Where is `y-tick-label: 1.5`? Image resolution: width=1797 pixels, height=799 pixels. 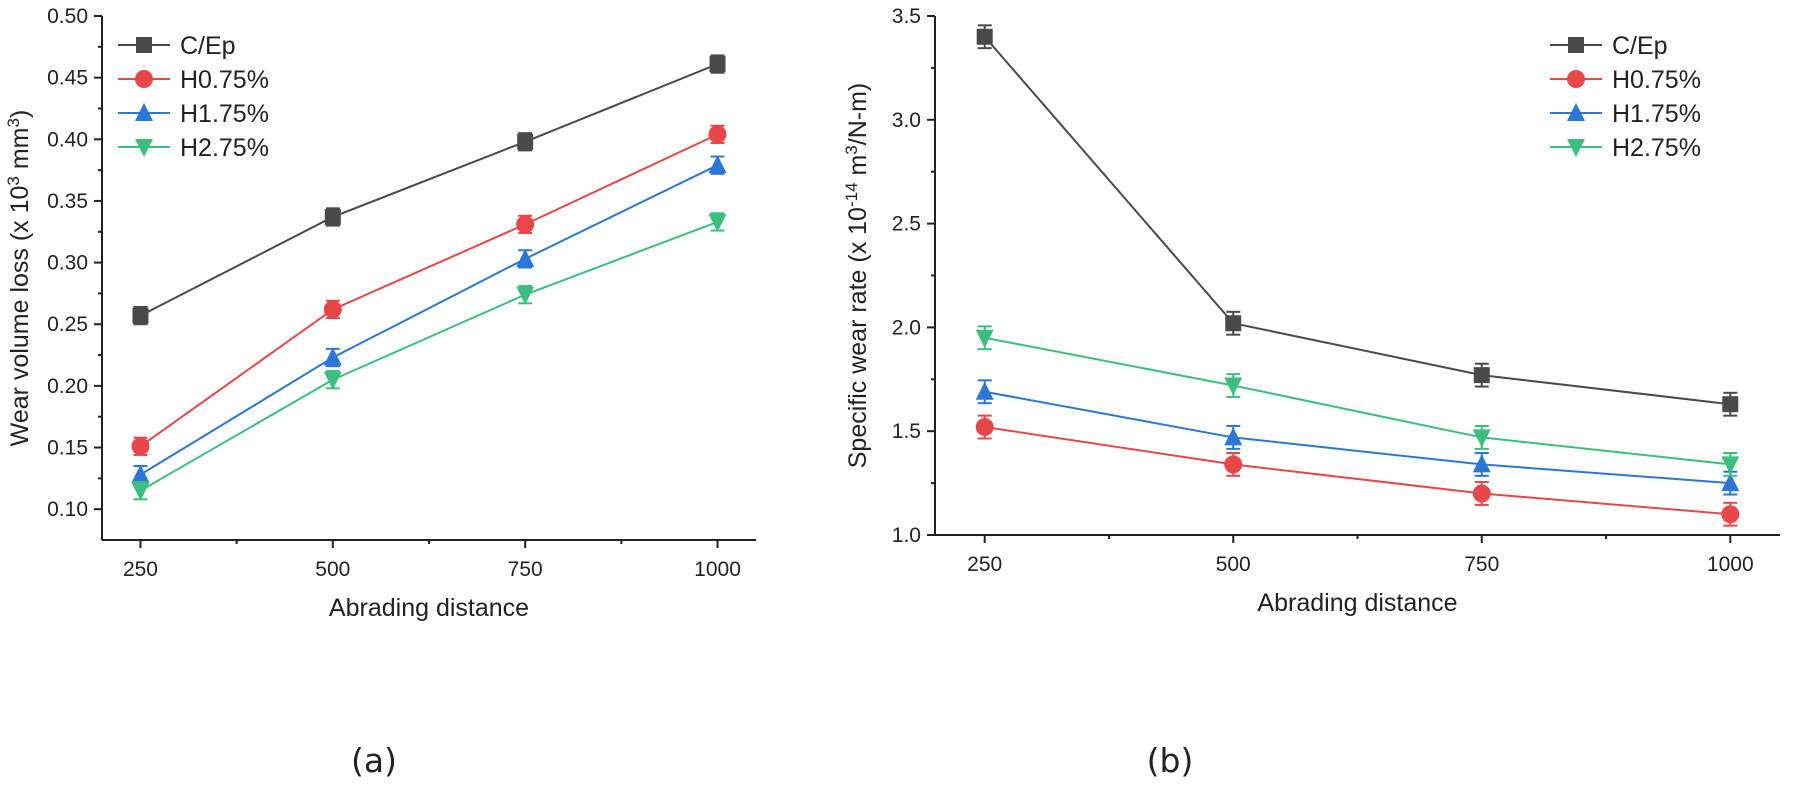
y-tick-label: 1.5 is located at coordinates (906, 431).